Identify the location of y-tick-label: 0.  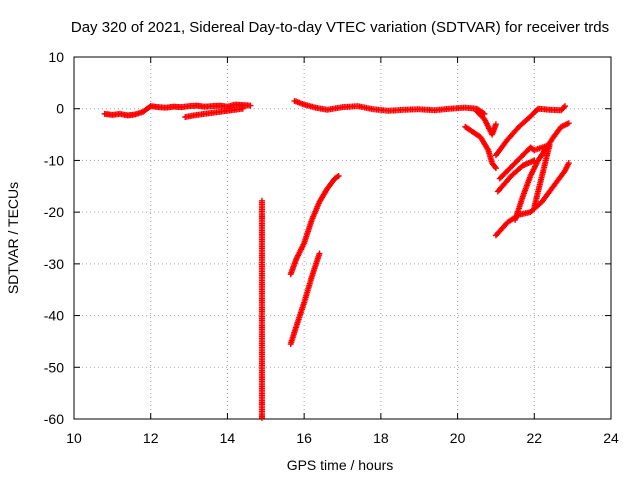
(60, 109).